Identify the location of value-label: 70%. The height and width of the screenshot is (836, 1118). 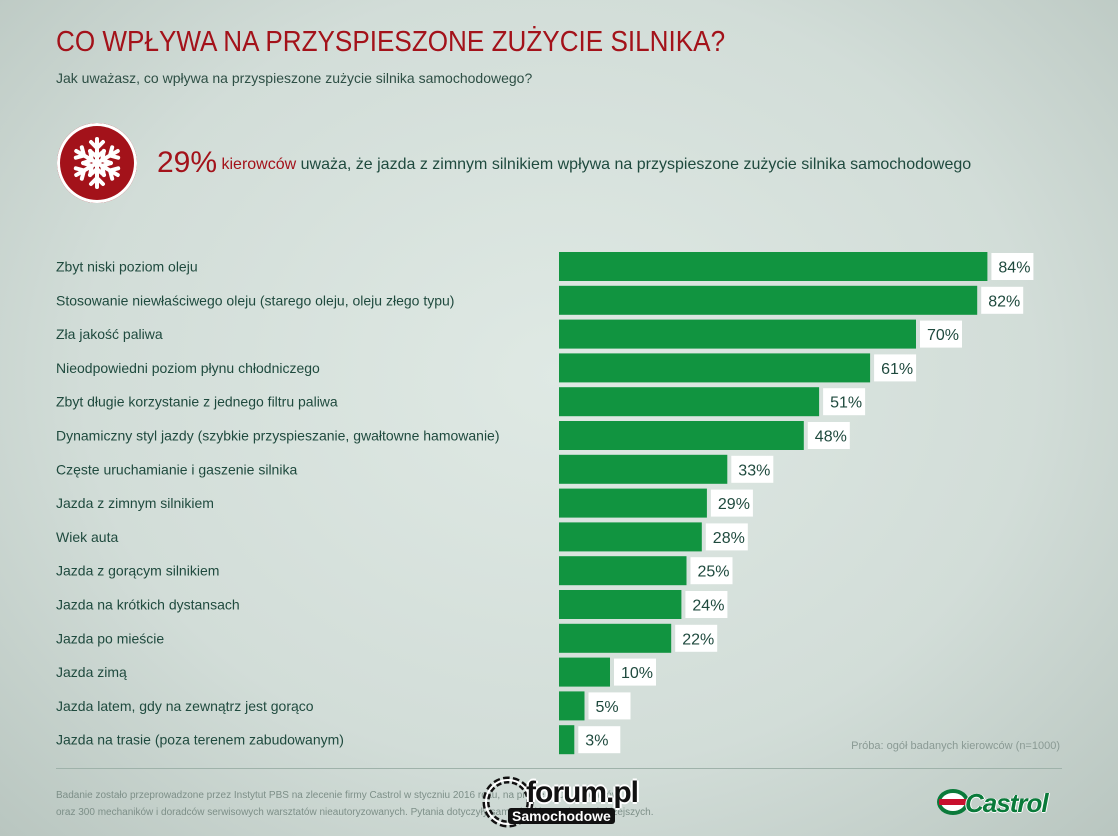
(943, 335).